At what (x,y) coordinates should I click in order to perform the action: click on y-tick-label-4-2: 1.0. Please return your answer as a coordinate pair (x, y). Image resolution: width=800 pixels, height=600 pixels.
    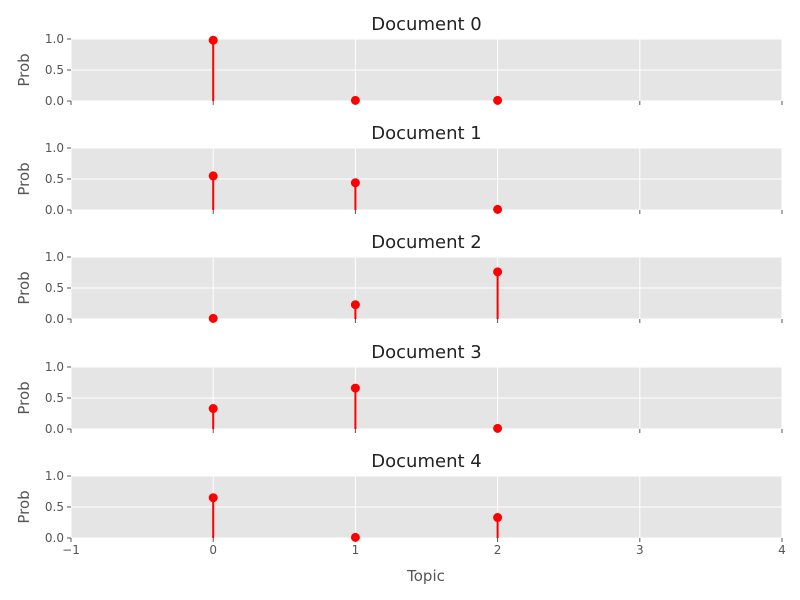
    Looking at the image, I should click on (54, 476).